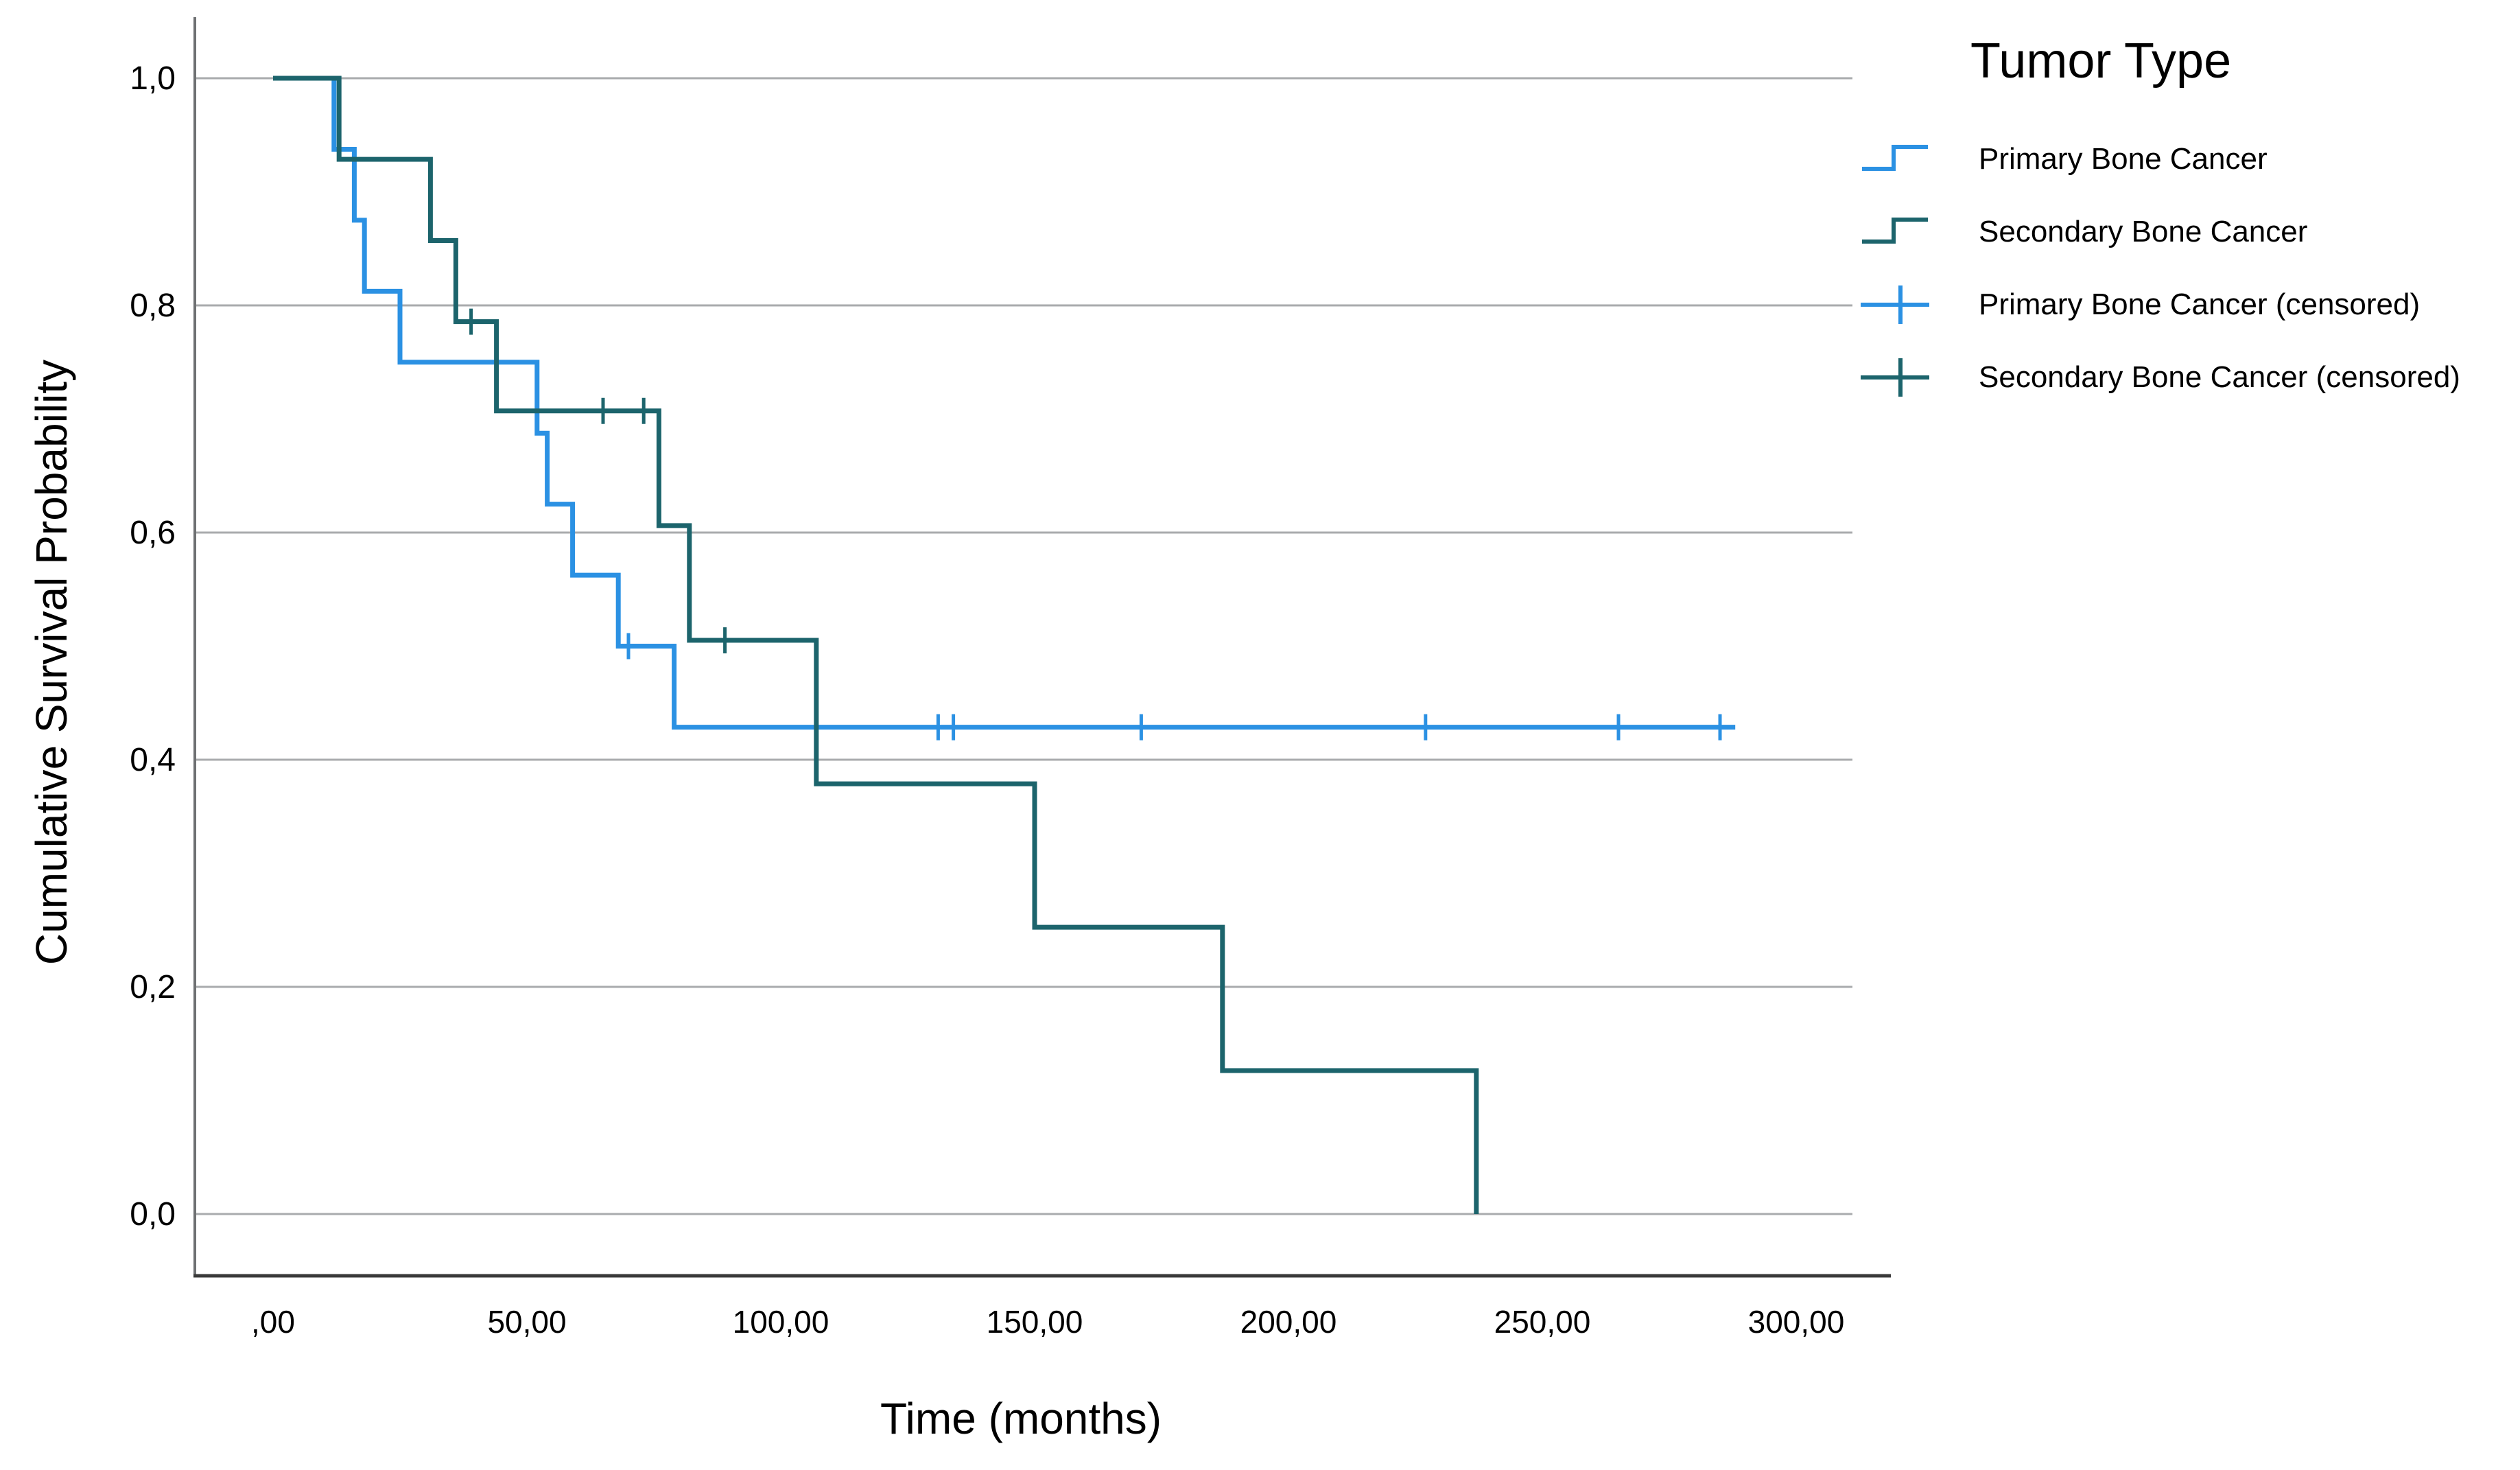 This screenshot has height=1470, width=2520. Describe the element at coordinates (153, 78) in the screenshot. I see `y-tick-label: 1,0` at that location.